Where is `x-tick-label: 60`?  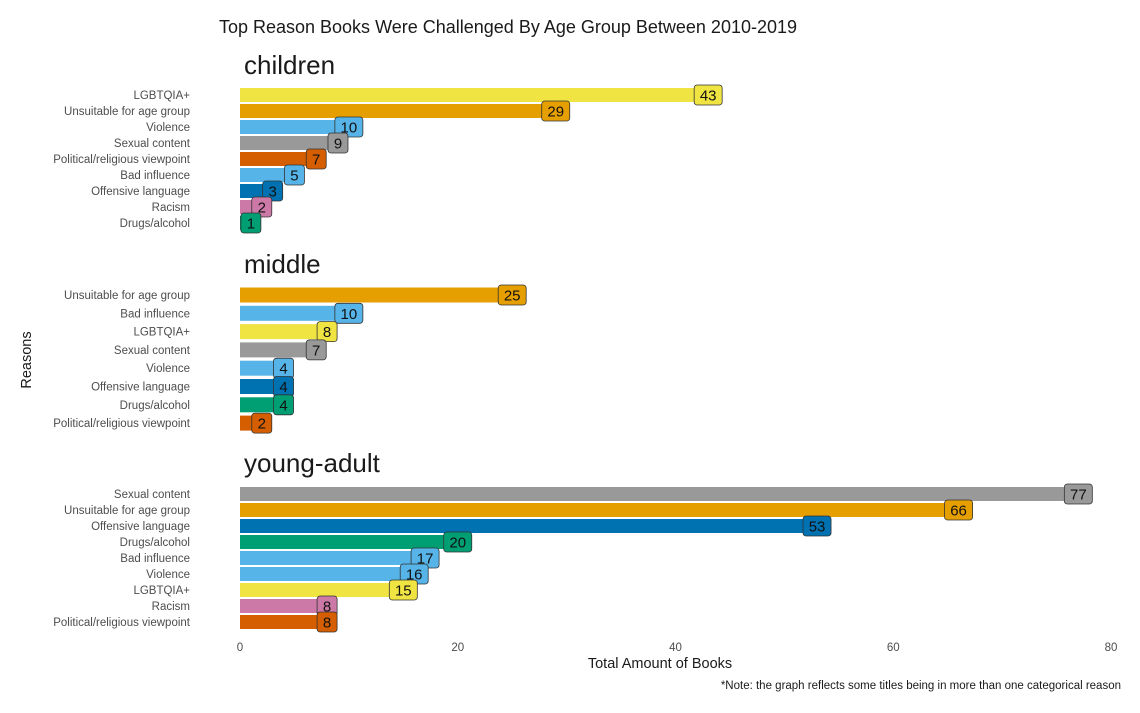
x-tick-label: 60 is located at coordinates (893, 648).